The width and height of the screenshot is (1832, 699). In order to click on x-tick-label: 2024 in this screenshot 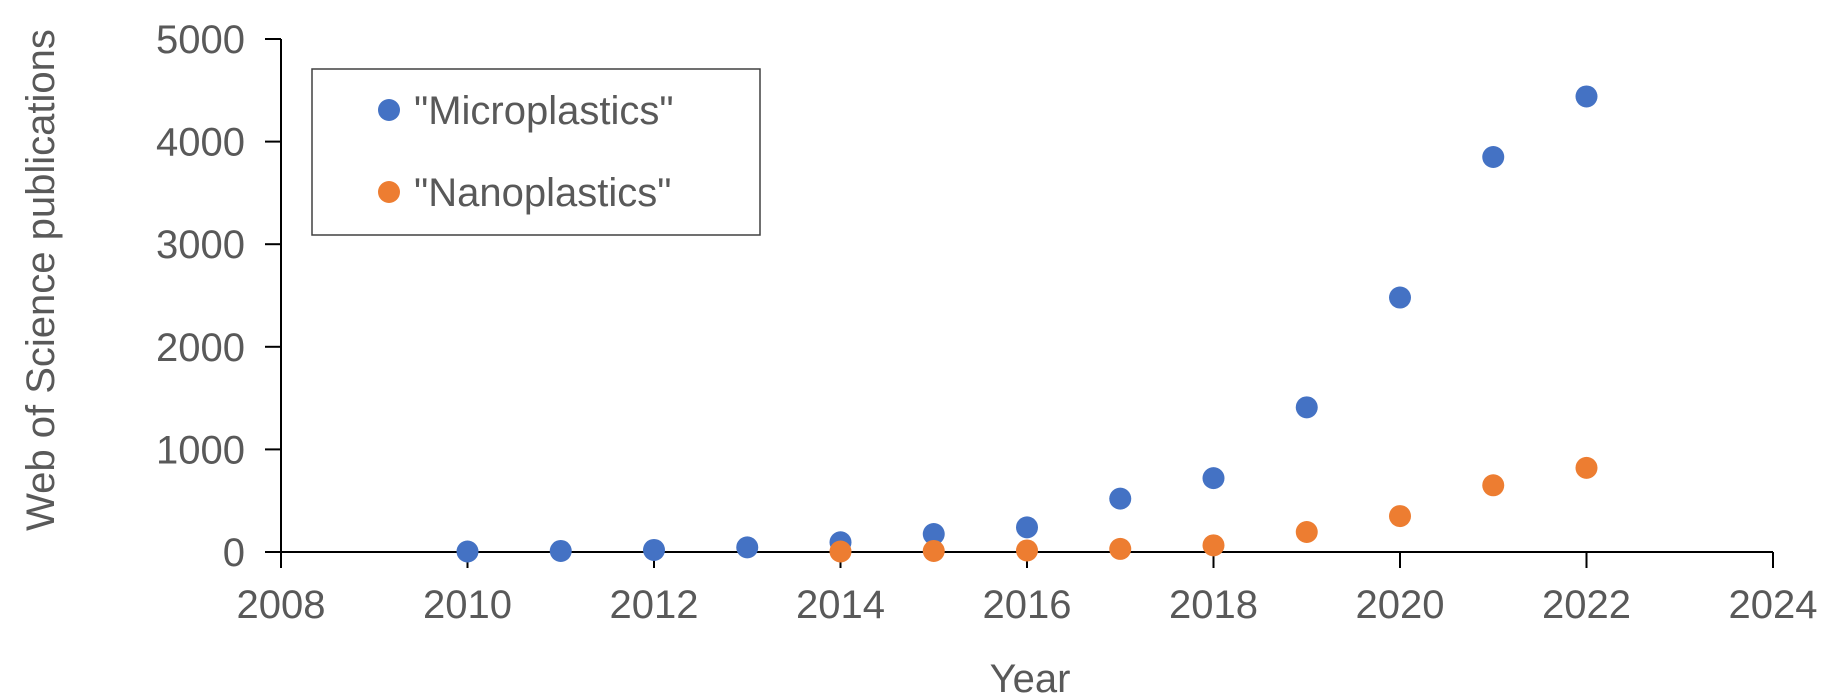, I will do `click(1773, 605)`.